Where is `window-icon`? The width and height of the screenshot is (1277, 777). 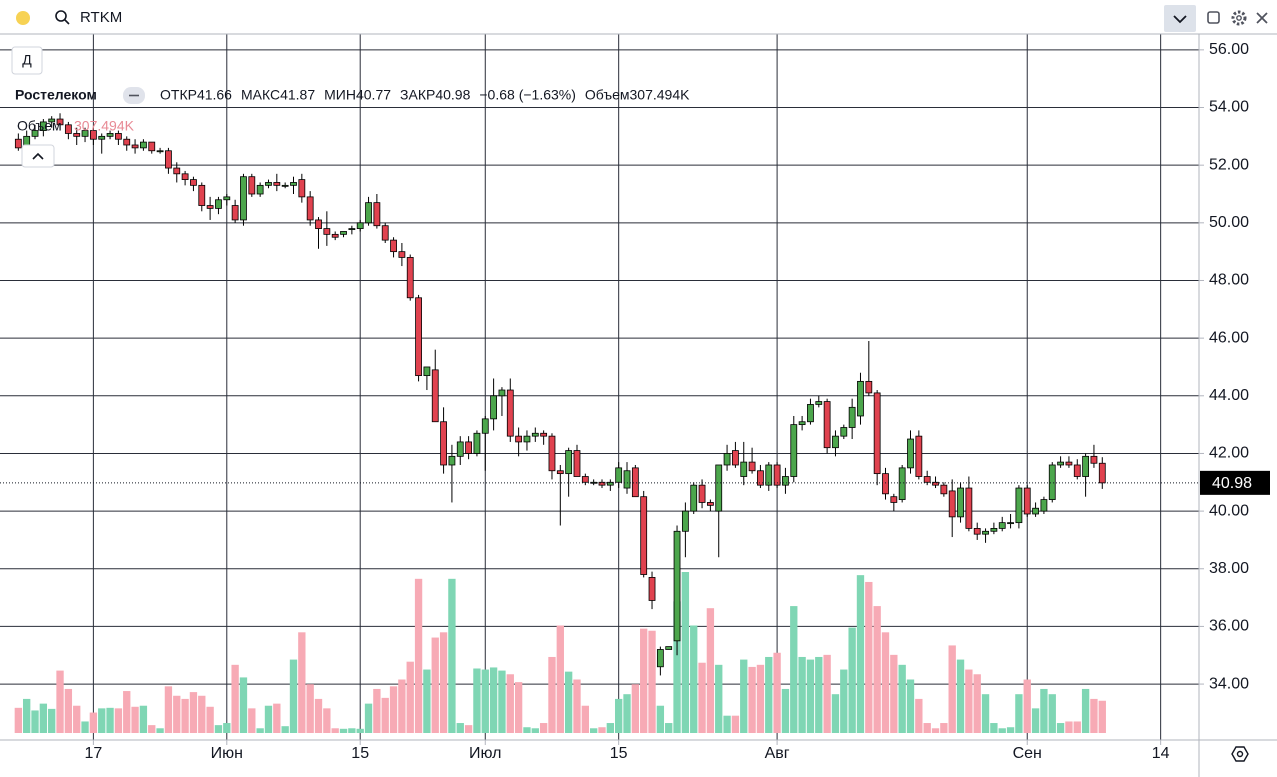 window-icon is located at coordinates (1213, 17).